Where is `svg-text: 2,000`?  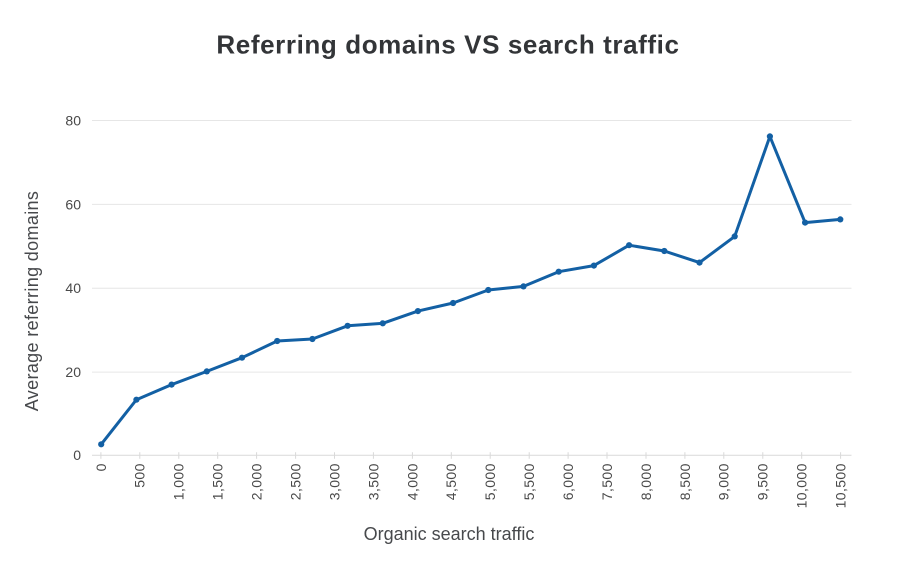
svg-text: 2,000 is located at coordinates (257, 481).